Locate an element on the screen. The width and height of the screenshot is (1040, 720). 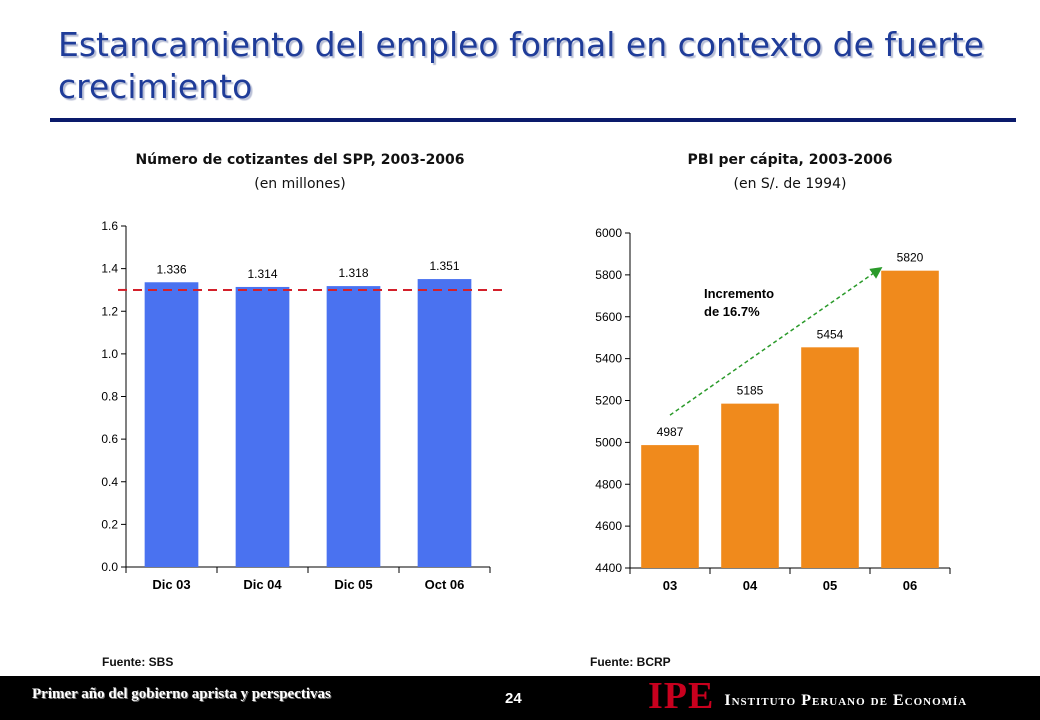
ipe-logo: IPE Instituto Peruano de Economía is located at coordinates (807, 696).